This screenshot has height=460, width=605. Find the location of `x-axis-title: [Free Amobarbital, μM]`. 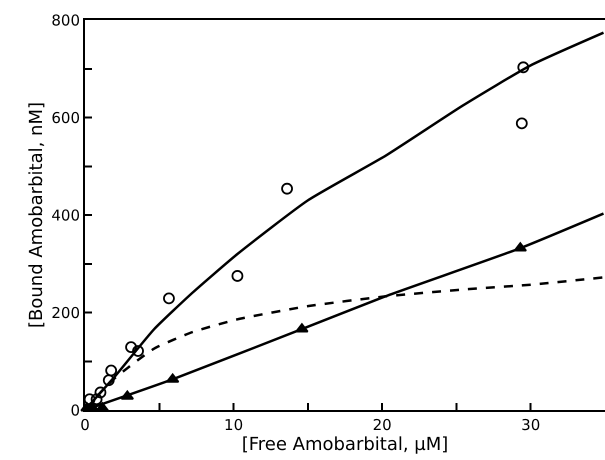

x-axis-title: [Free Amobarbital, μM] is located at coordinates (345, 444).